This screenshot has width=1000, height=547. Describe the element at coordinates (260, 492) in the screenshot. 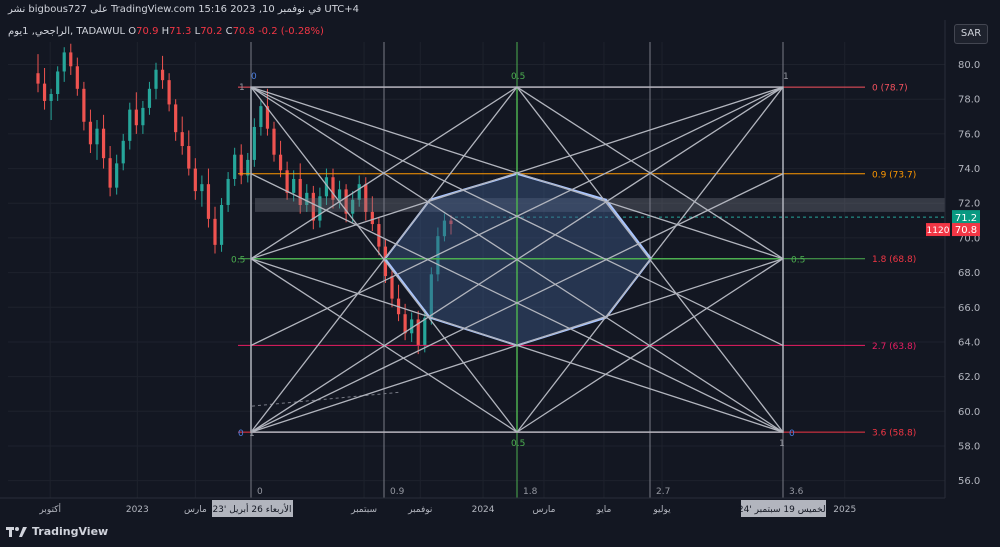

I see `time-fib-label: 0` at that location.